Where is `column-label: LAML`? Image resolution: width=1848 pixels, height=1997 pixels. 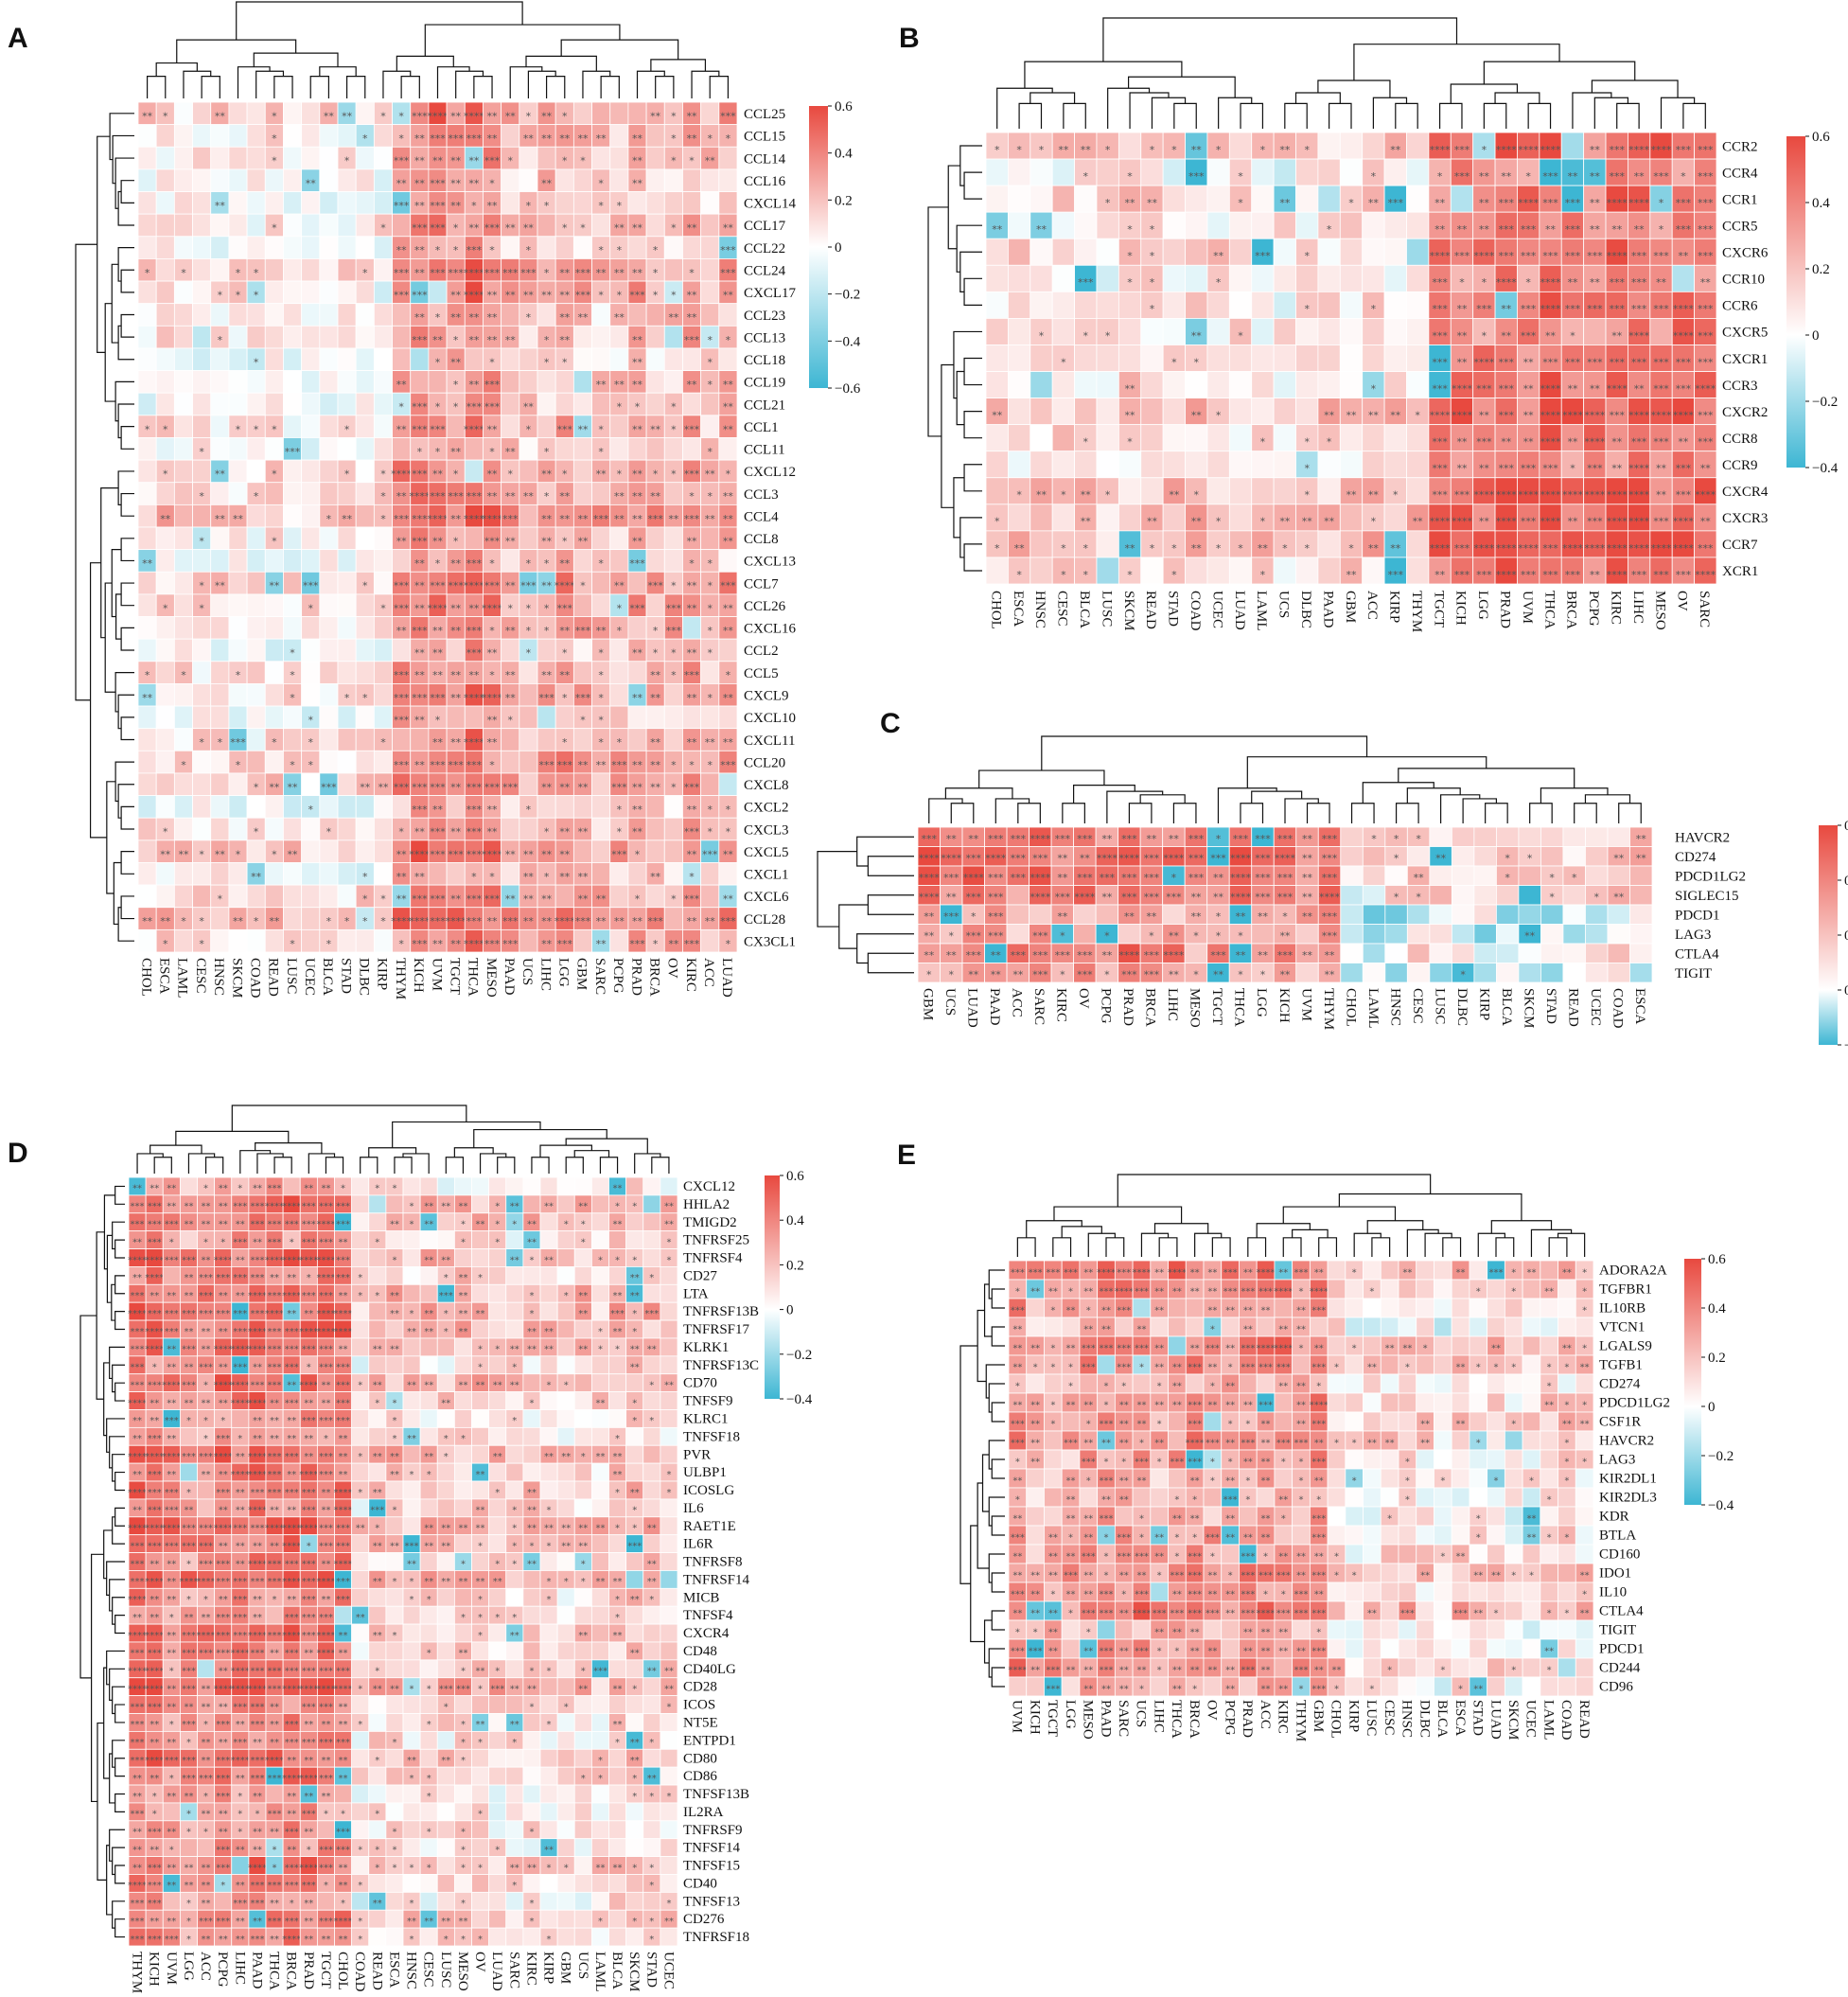 column-label: LAML is located at coordinates (1373, 1008).